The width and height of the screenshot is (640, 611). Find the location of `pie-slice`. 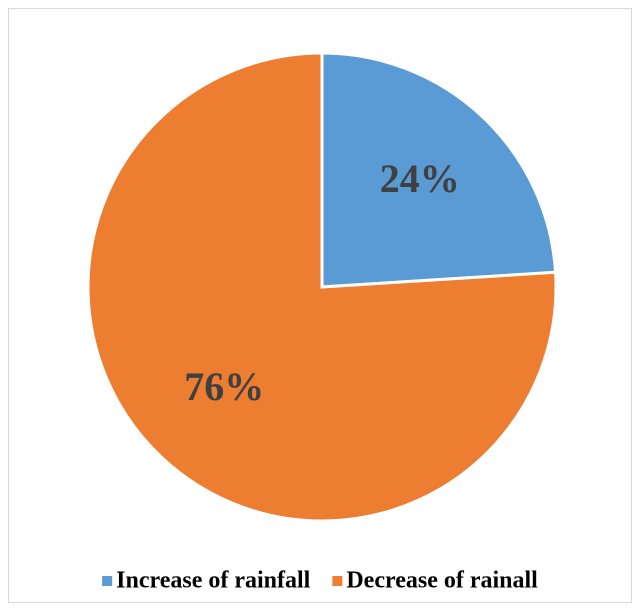

pie-slice is located at coordinates (439, 170).